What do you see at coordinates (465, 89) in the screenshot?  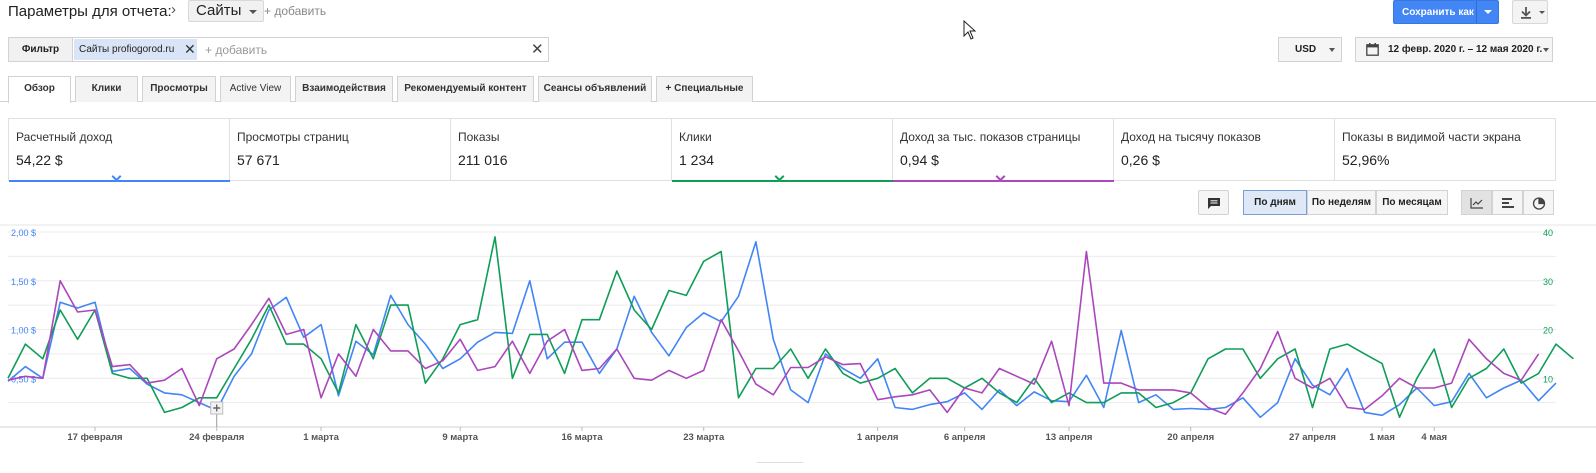 I see `tab-recommended-content: Рекомендуемый контент` at bounding box center [465, 89].